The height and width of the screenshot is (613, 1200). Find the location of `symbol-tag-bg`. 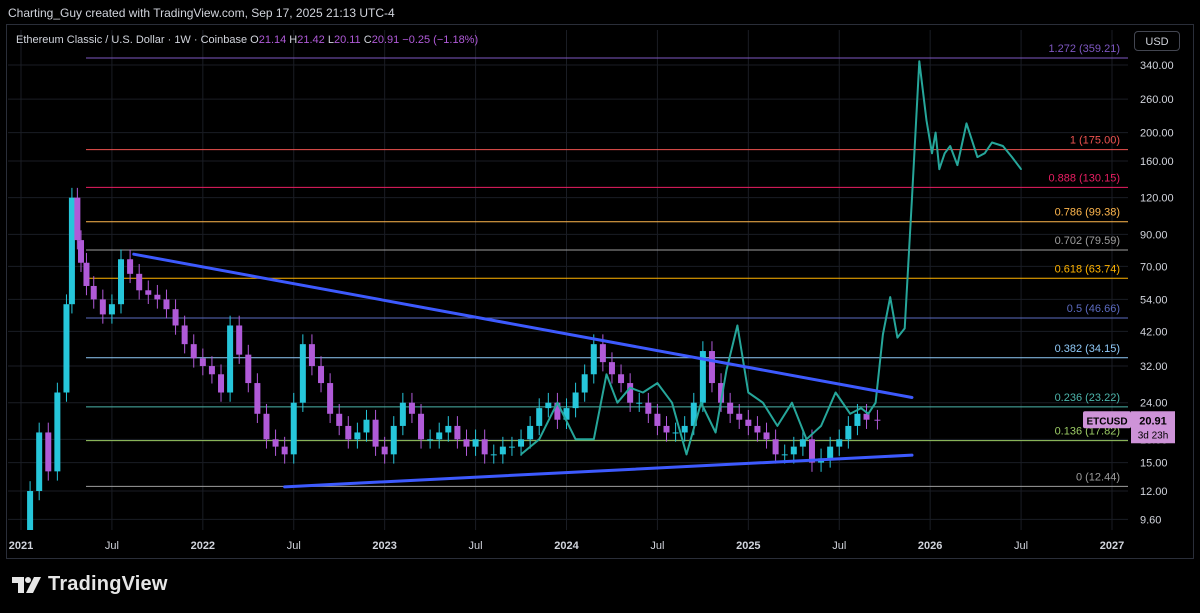

symbol-tag-bg is located at coordinates (1107, 420).